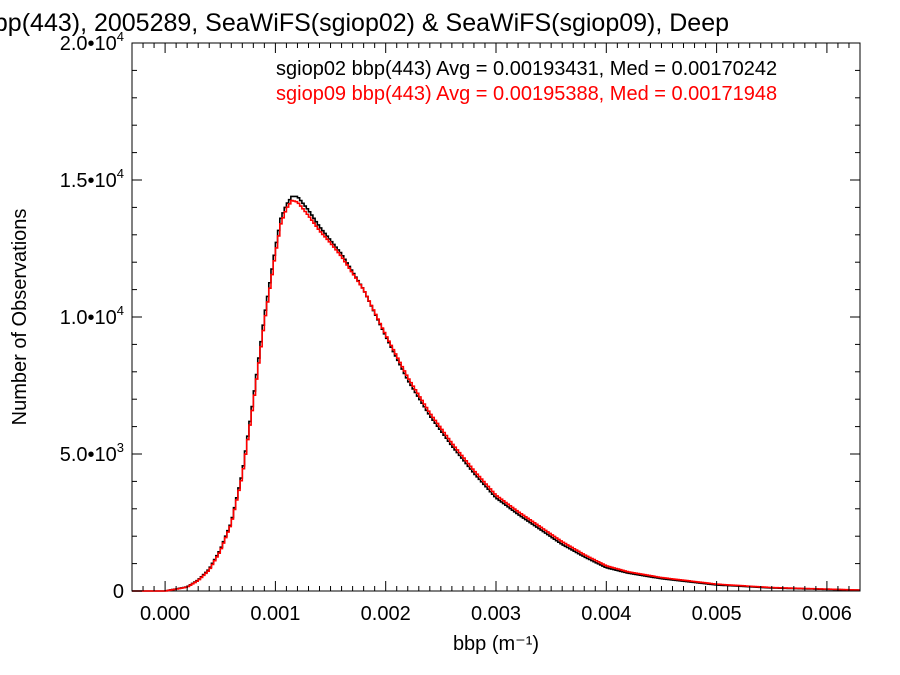  Describe the element at coordinates (275, 614) in the screenshot. I see `x-tick-label: 0.001` at that location.